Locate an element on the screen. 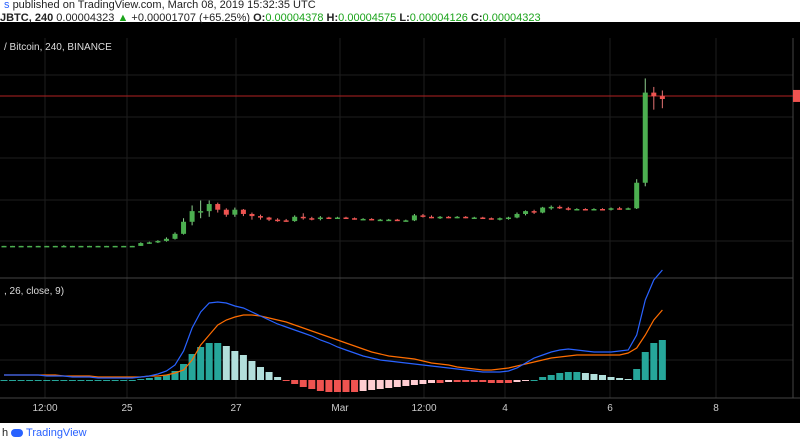 Image resolution: width=800 pixels, height=445 pixels. low-value: 0.00004126 is located at coordinates (438, 18).